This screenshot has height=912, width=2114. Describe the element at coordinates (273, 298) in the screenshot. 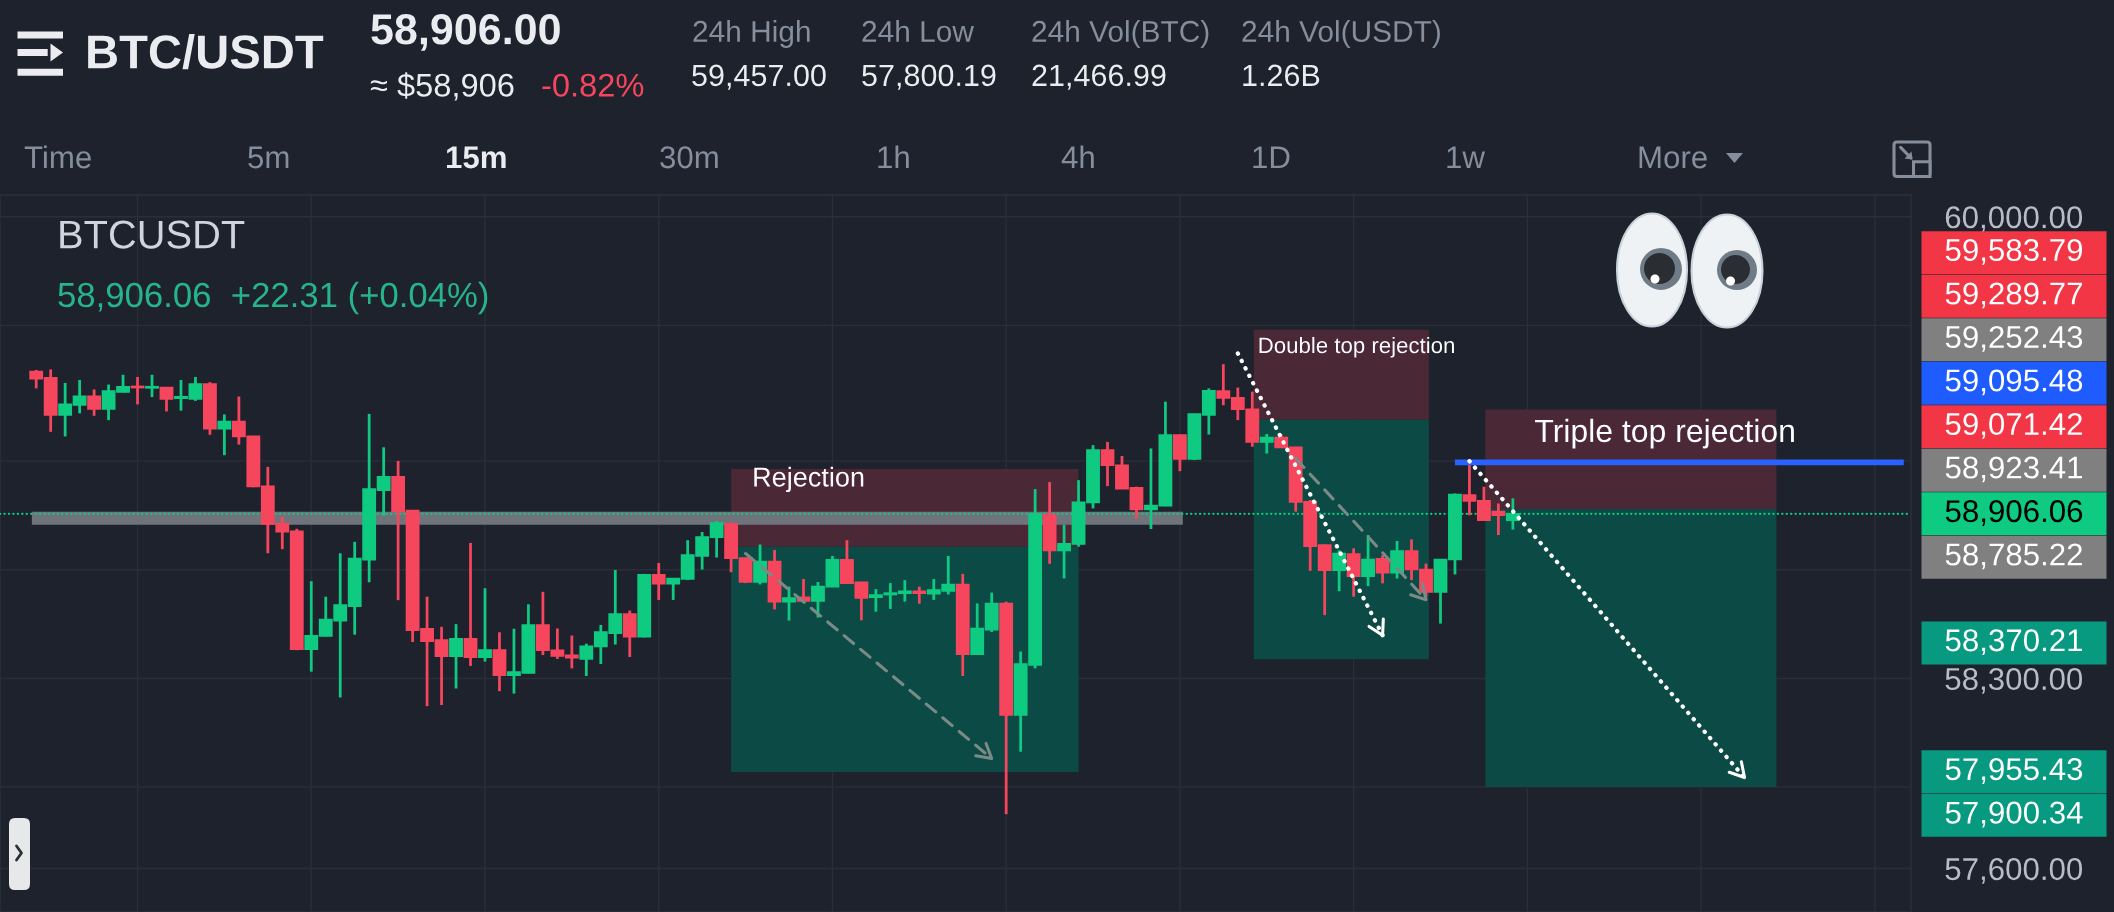

I see `text: 58,906.06 +22.31 (+0.04%)` at that location.